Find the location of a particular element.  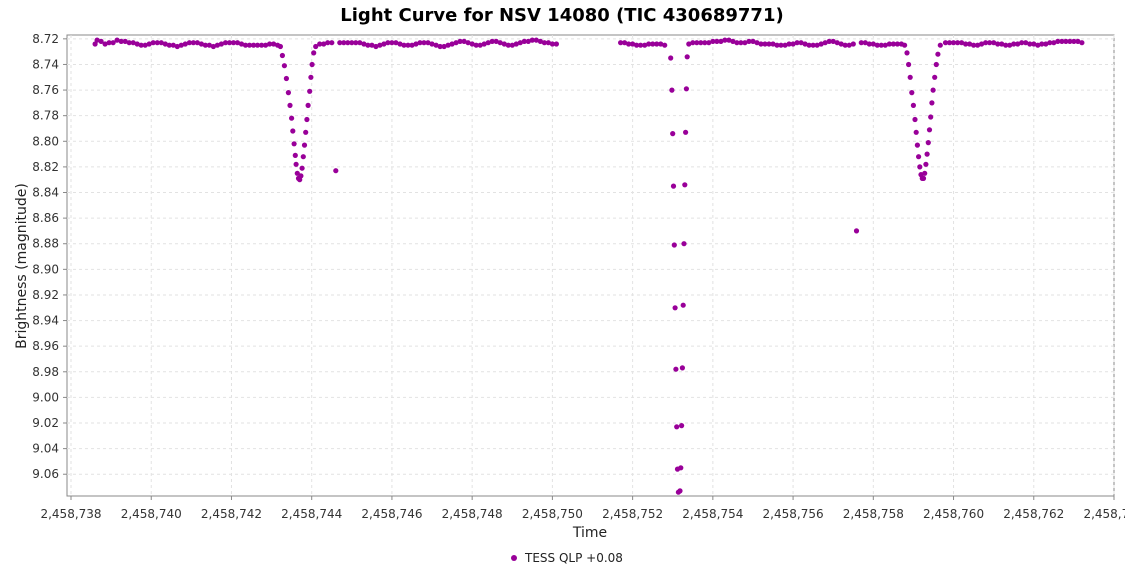

y-tick-label: 8.90 is located at coordinates (45, 269).